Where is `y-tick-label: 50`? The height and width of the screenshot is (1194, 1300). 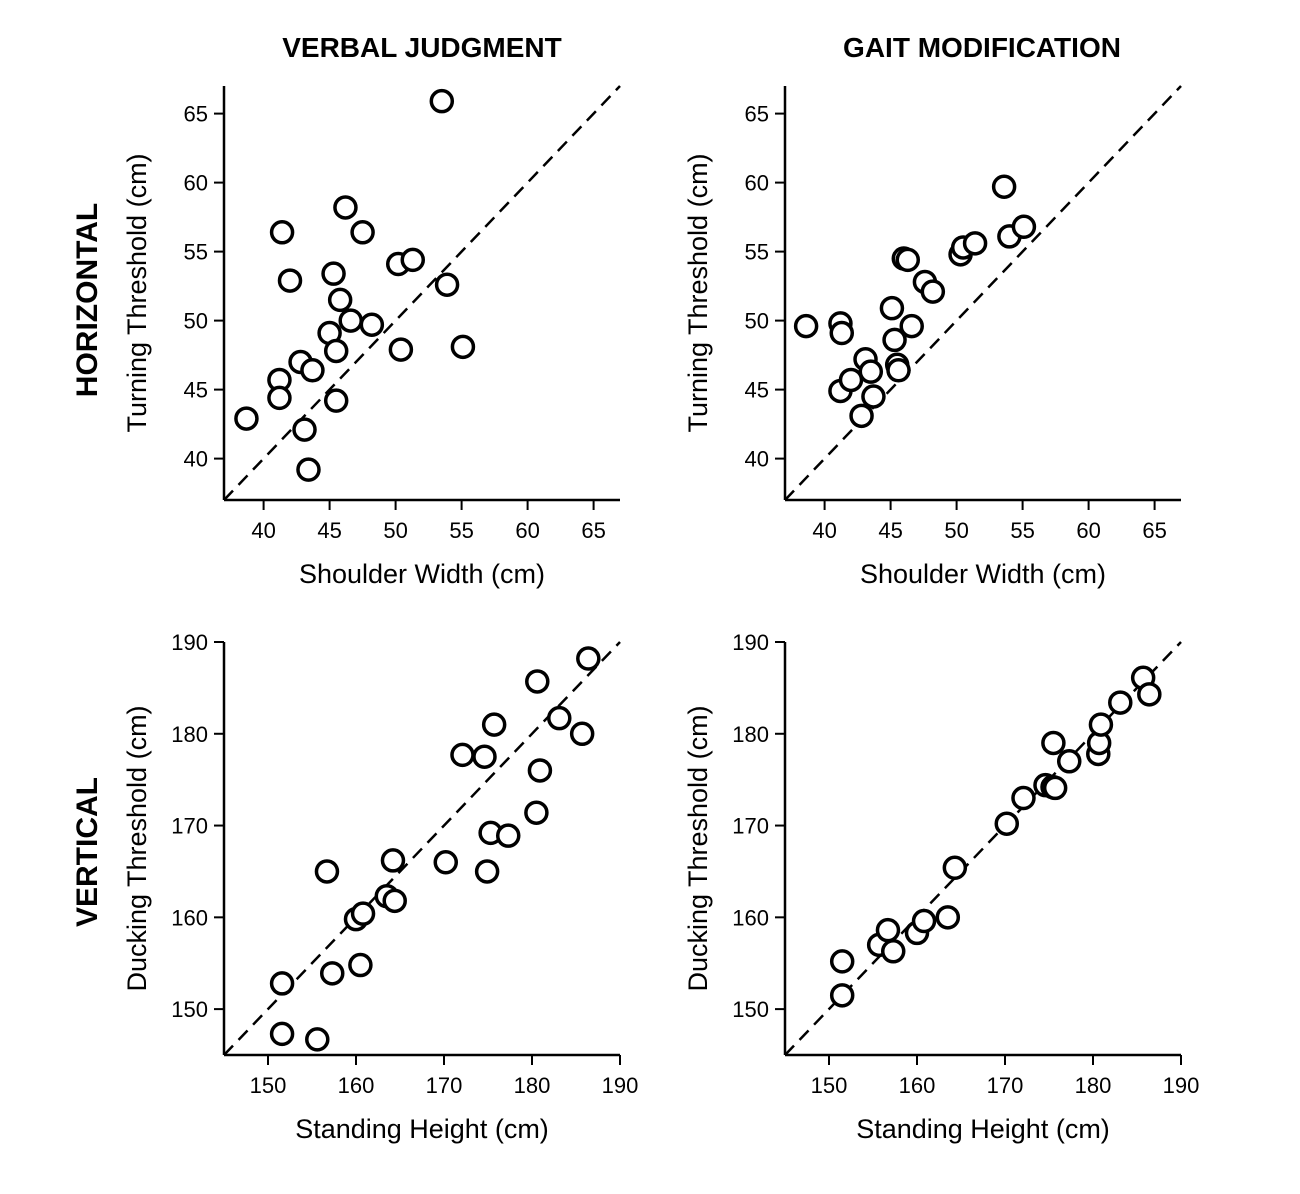
y-tick-label: 50 is located at coordinates (757, 321).